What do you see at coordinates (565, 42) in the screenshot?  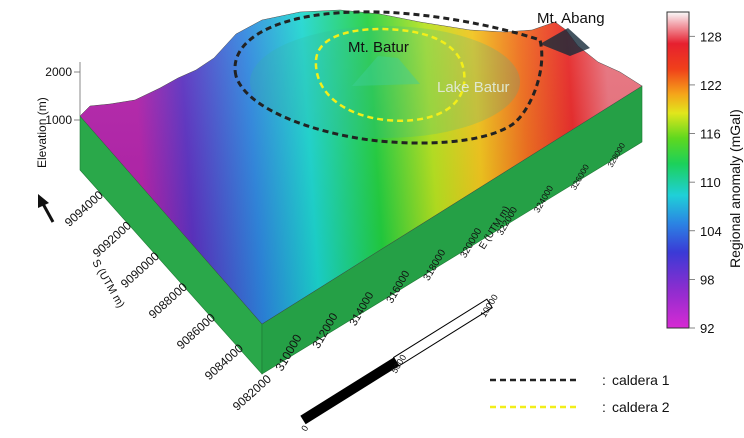 I see `mt-abang-peak` at bounding box center [565, 42].